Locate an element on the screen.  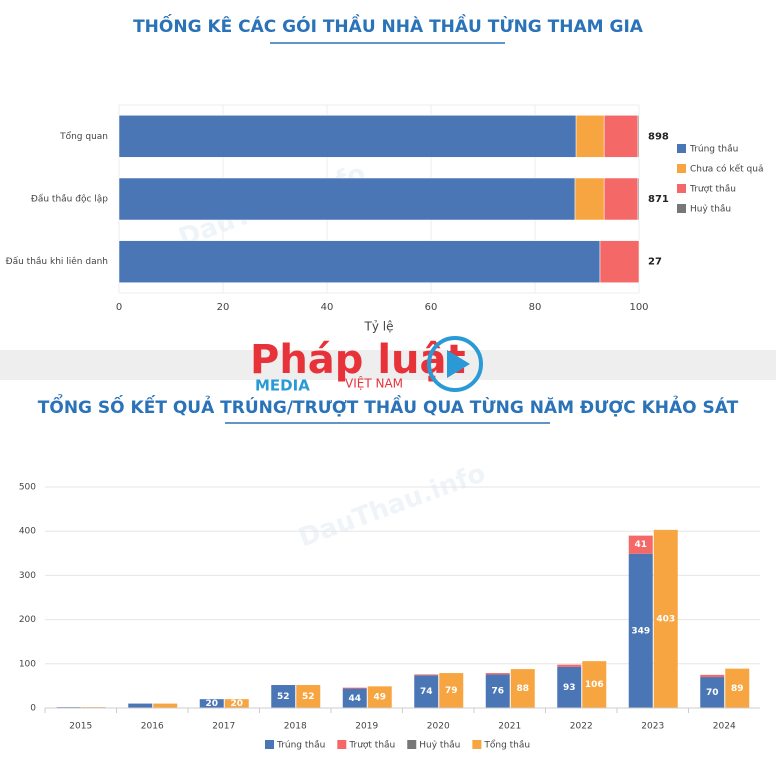
x-tick-label: 2020 is located at coordinates (438, 727).